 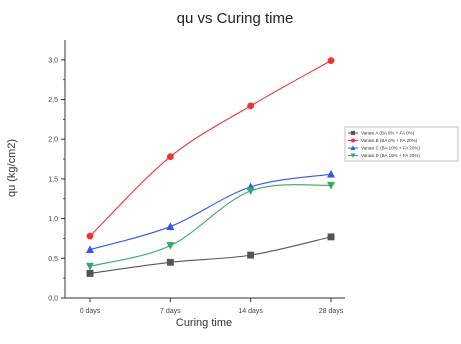 I want to click on data-point-series-1-7-days, so click(x=170, y=262).